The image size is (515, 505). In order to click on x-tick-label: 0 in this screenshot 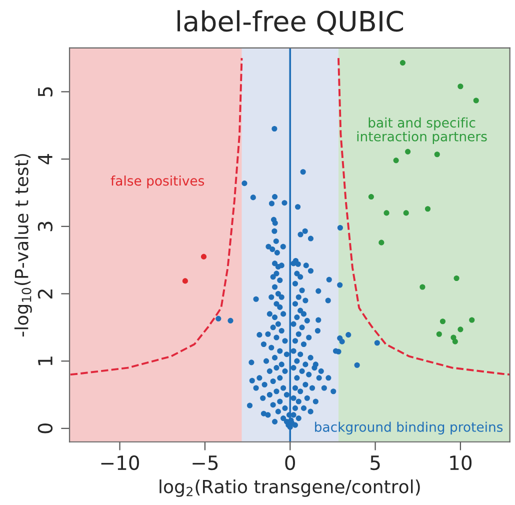, I will do `click(290, 462)`.